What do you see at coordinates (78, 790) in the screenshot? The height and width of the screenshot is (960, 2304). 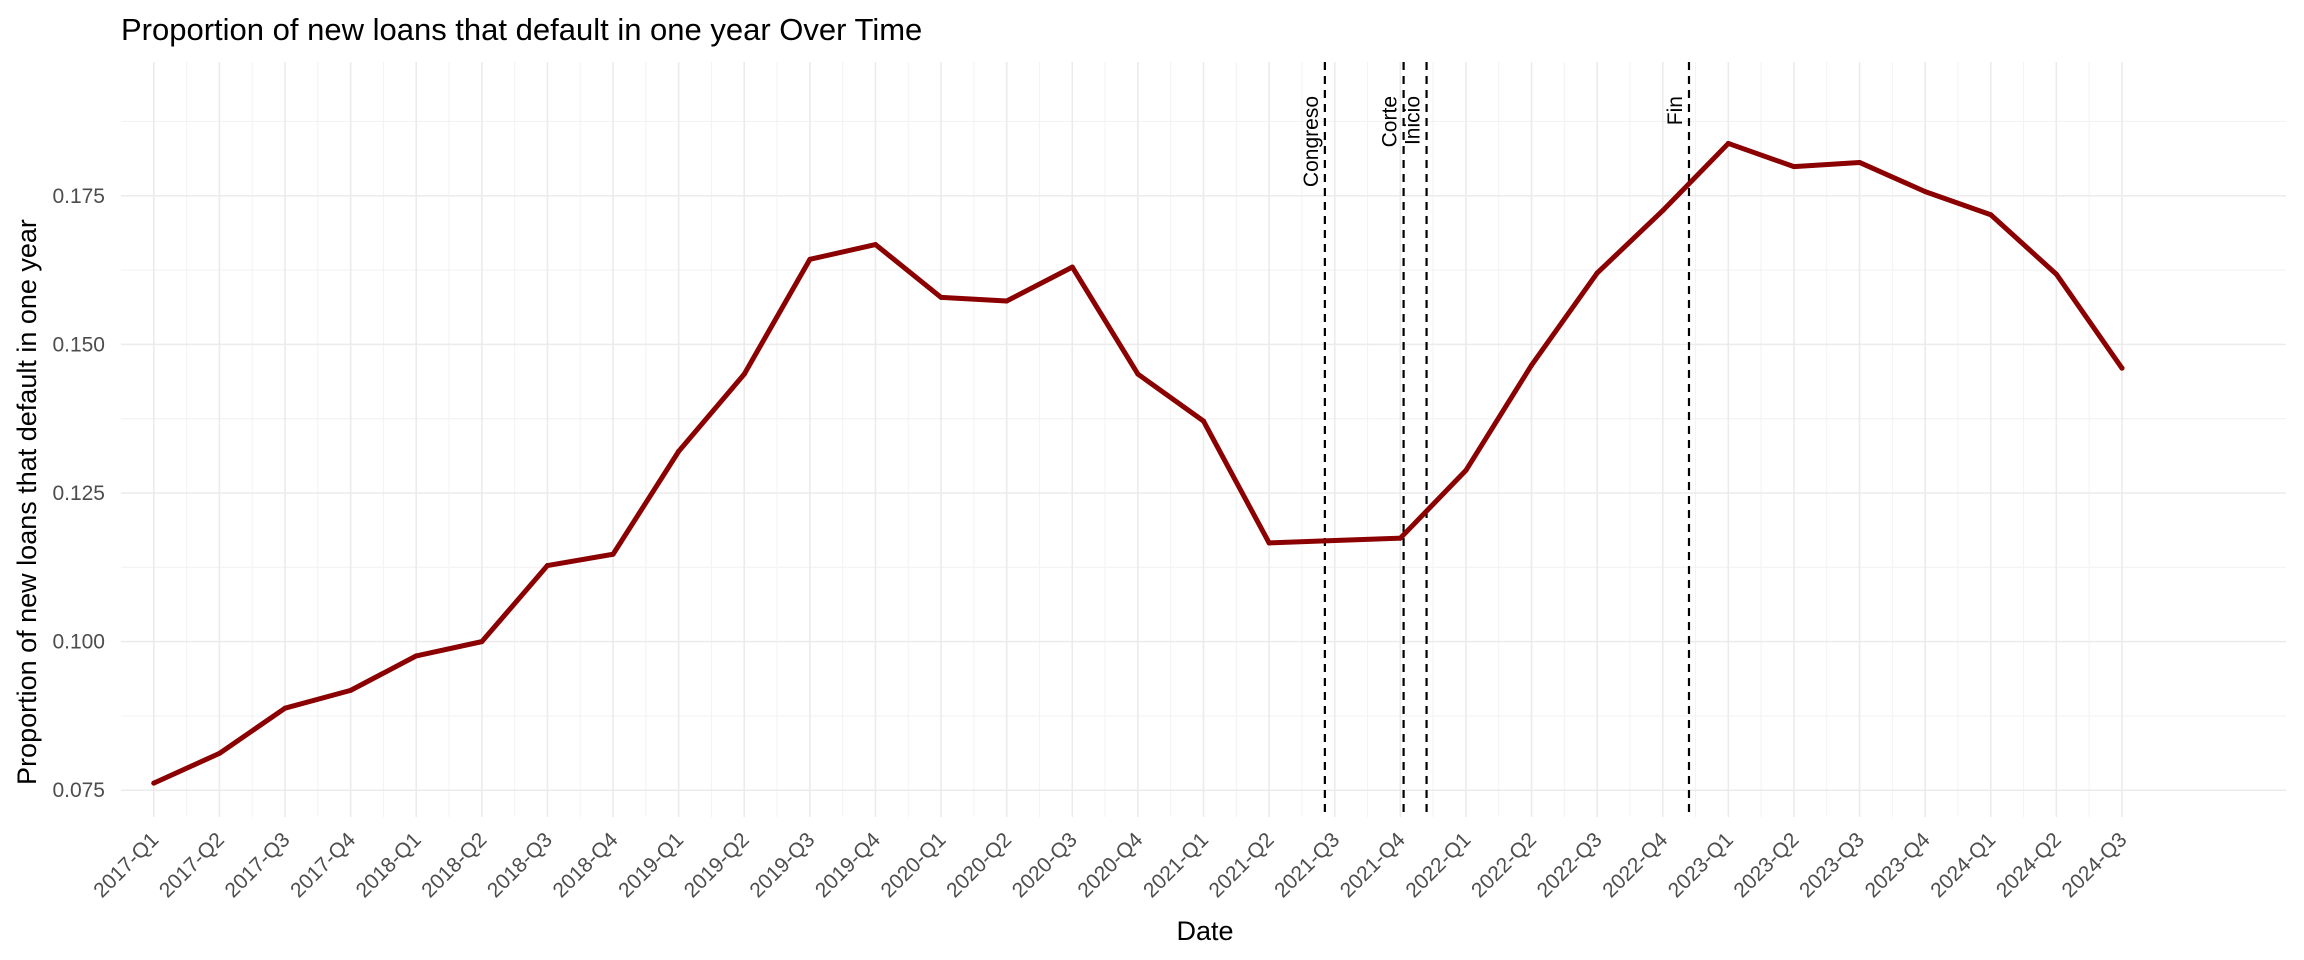 I see `y-tick-label: 0.075` at bounding box center [78, 790].